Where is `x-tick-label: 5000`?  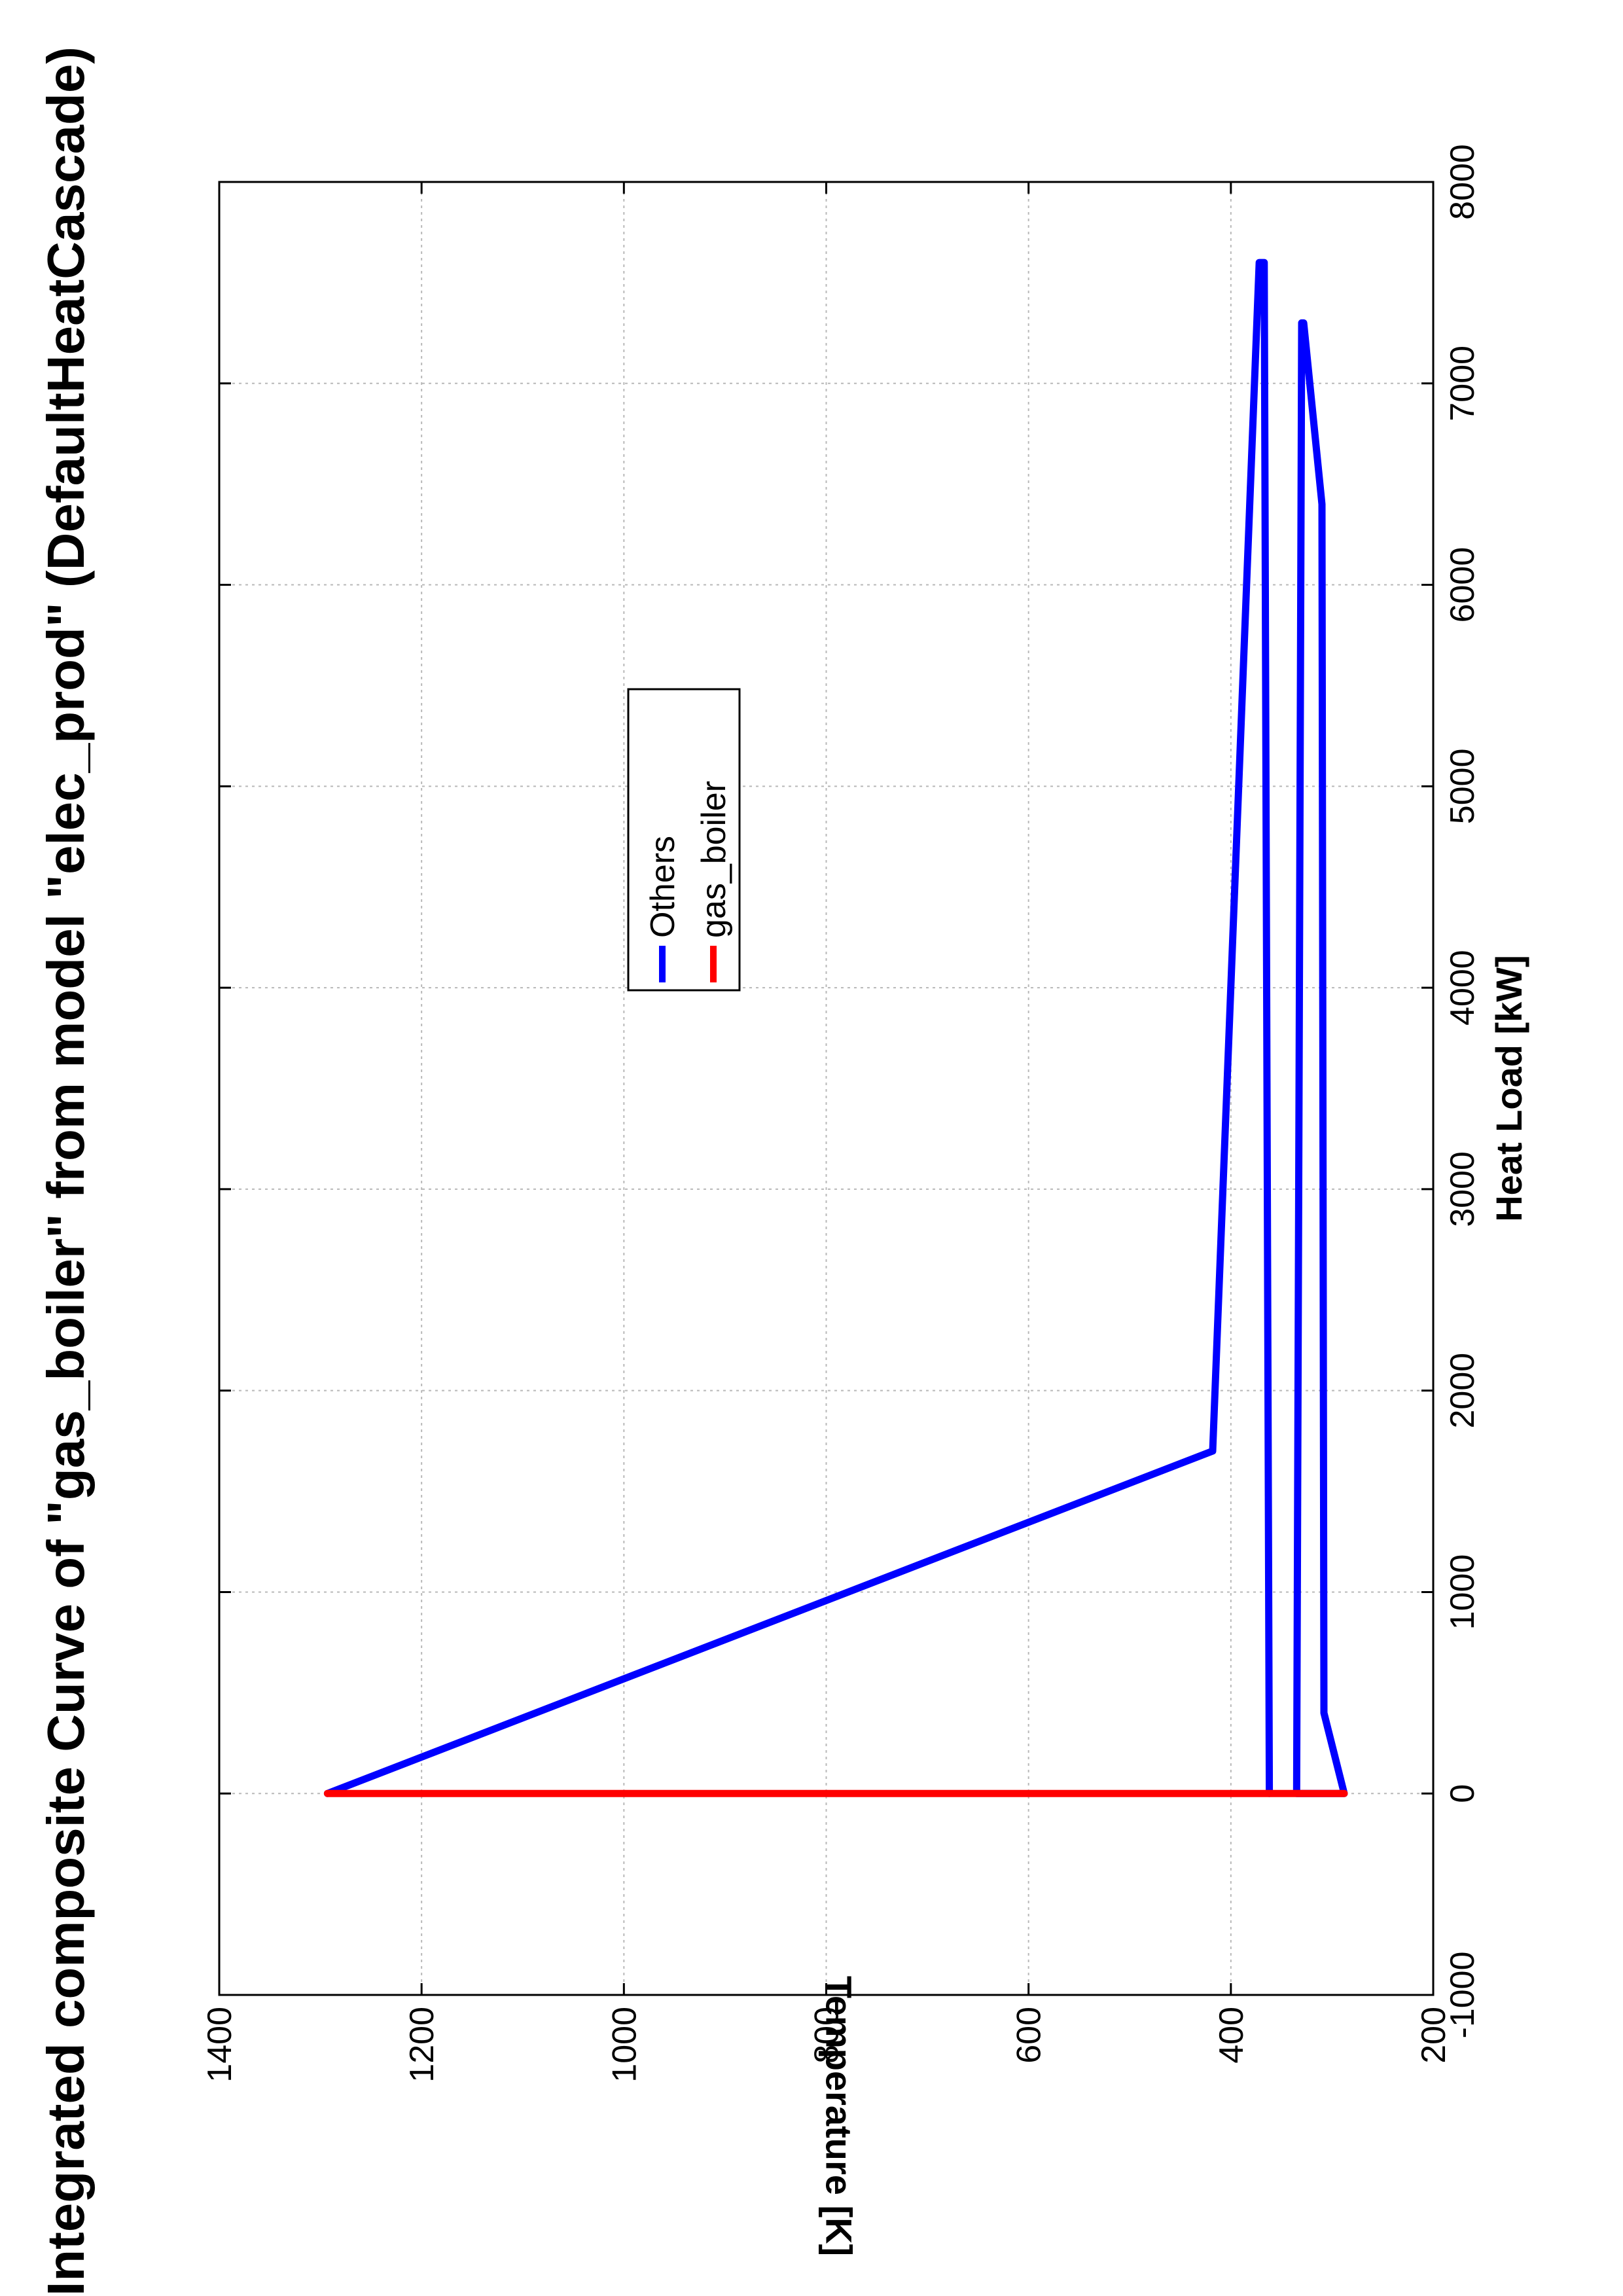
x-tick-label: 5000 is located at coordinates (1463, 786).